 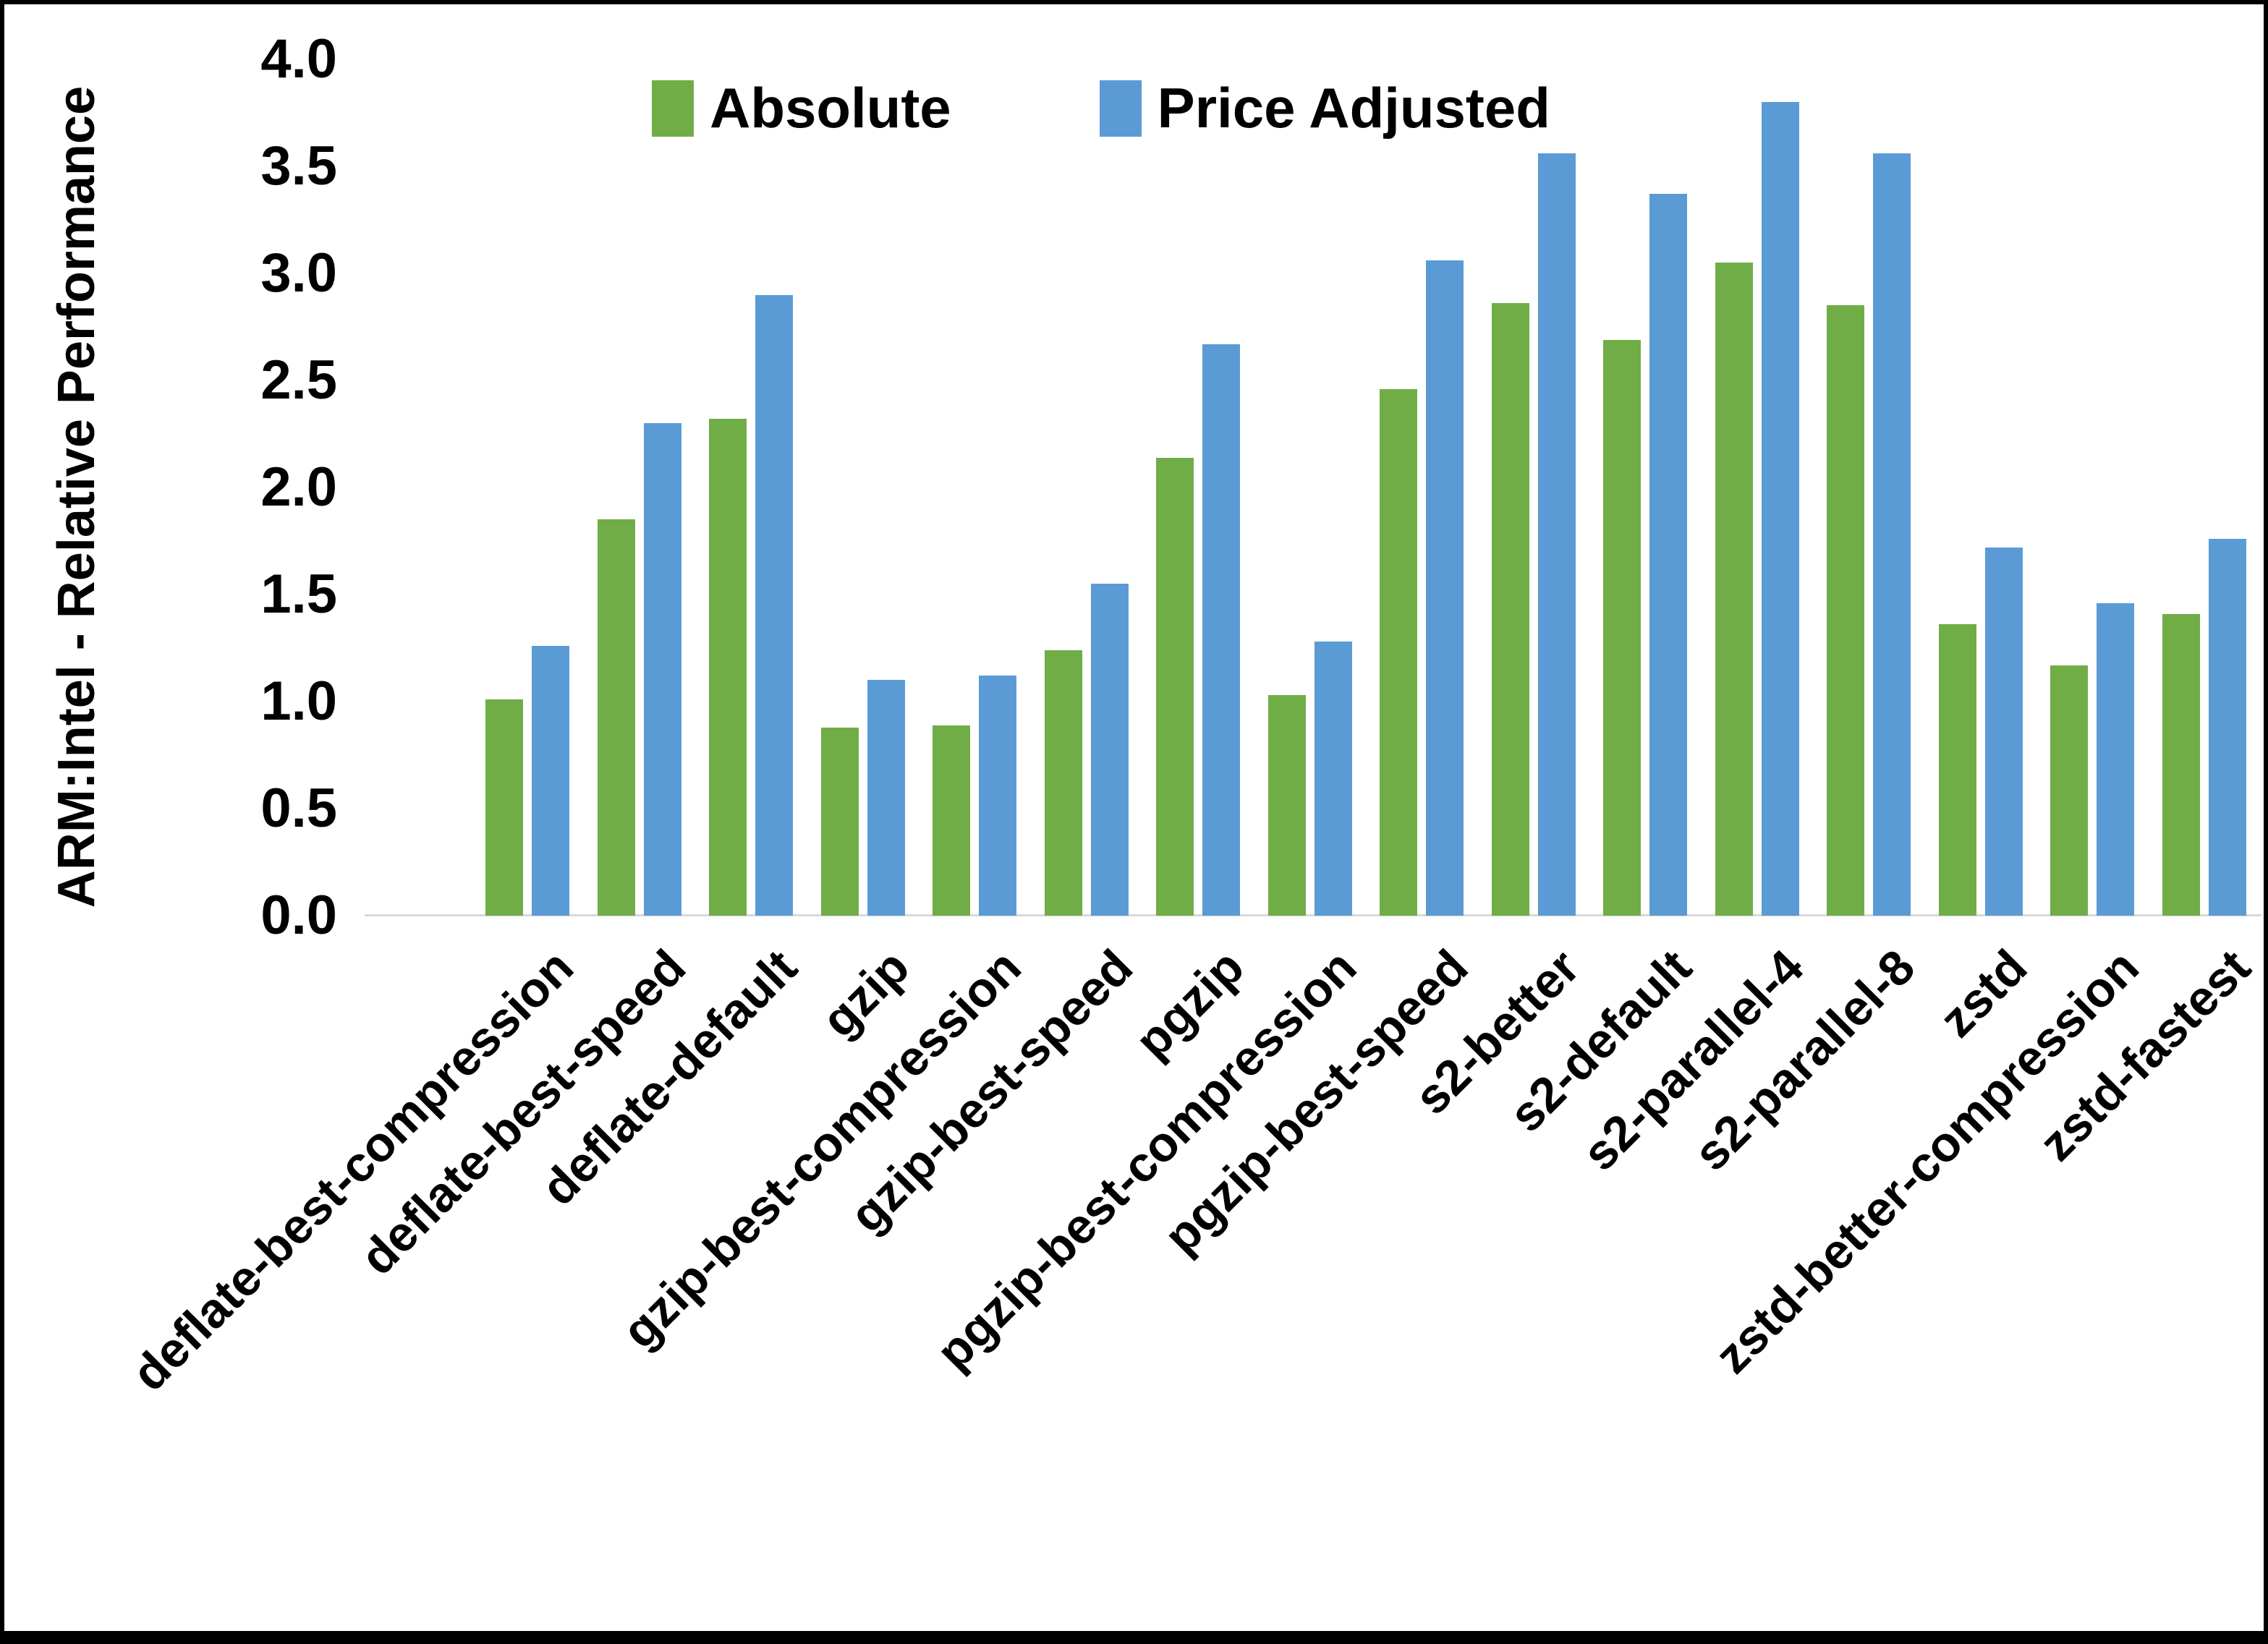 I want to click on price-adjusted-series-swatch-icon, so click(x=1120, y=108).